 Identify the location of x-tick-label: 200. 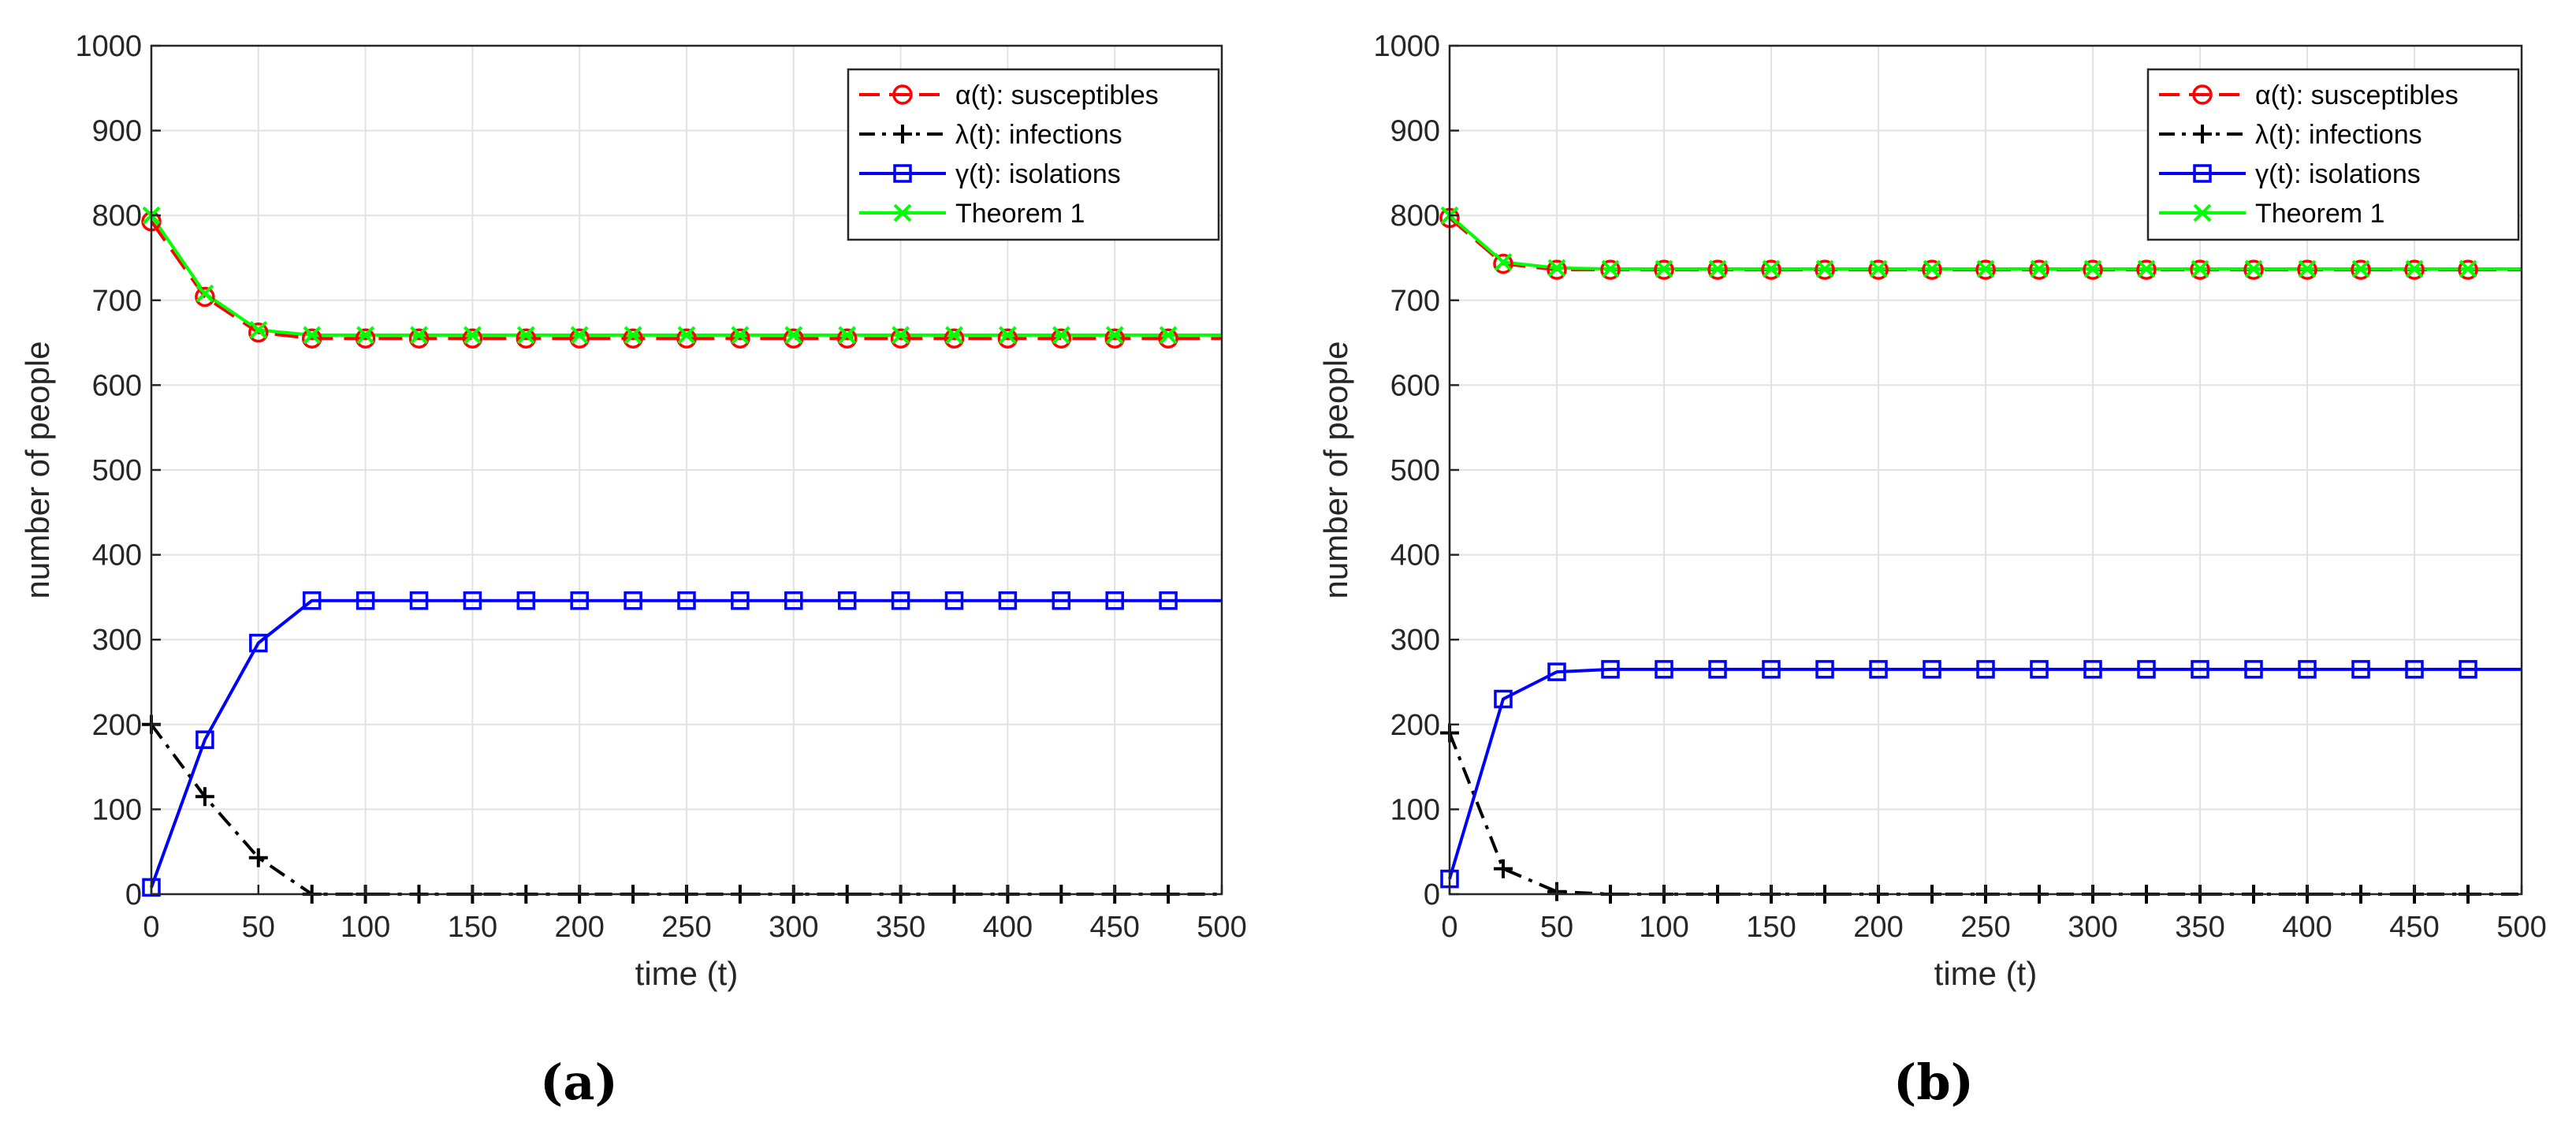
(1878, 927).